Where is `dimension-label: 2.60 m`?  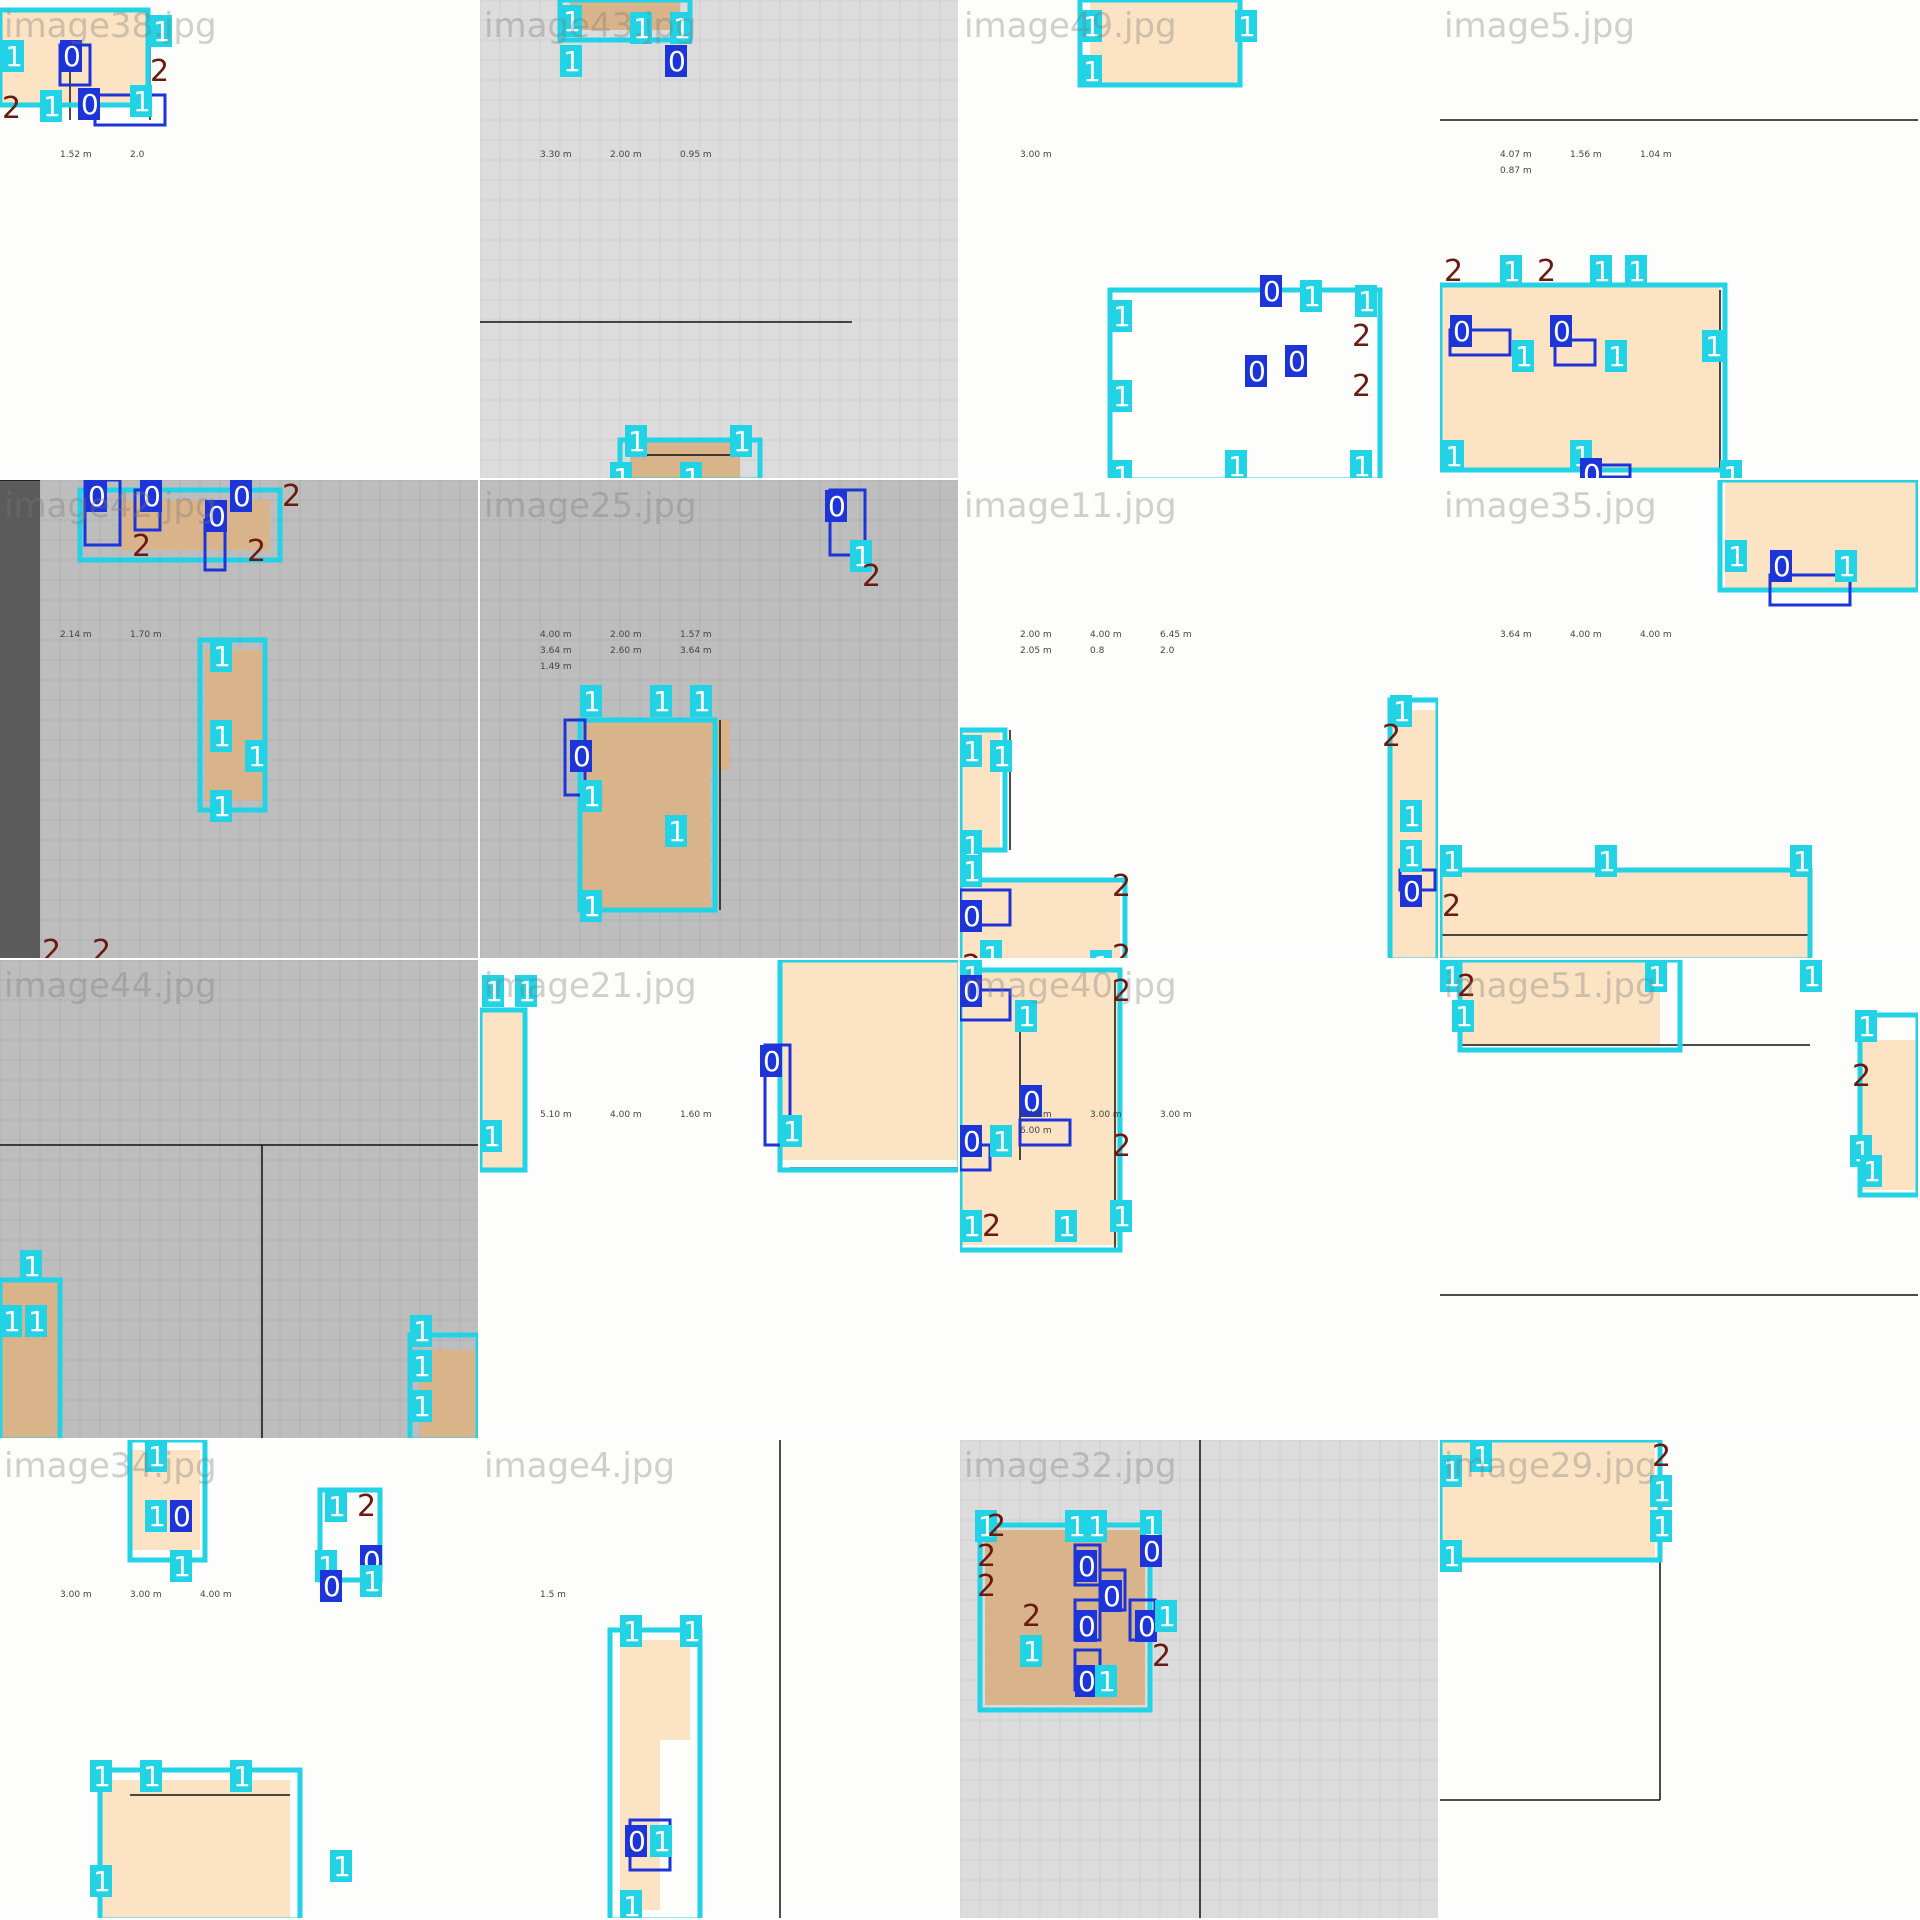
dimension-label: 2.60 m is located at coordinates (626, 651).